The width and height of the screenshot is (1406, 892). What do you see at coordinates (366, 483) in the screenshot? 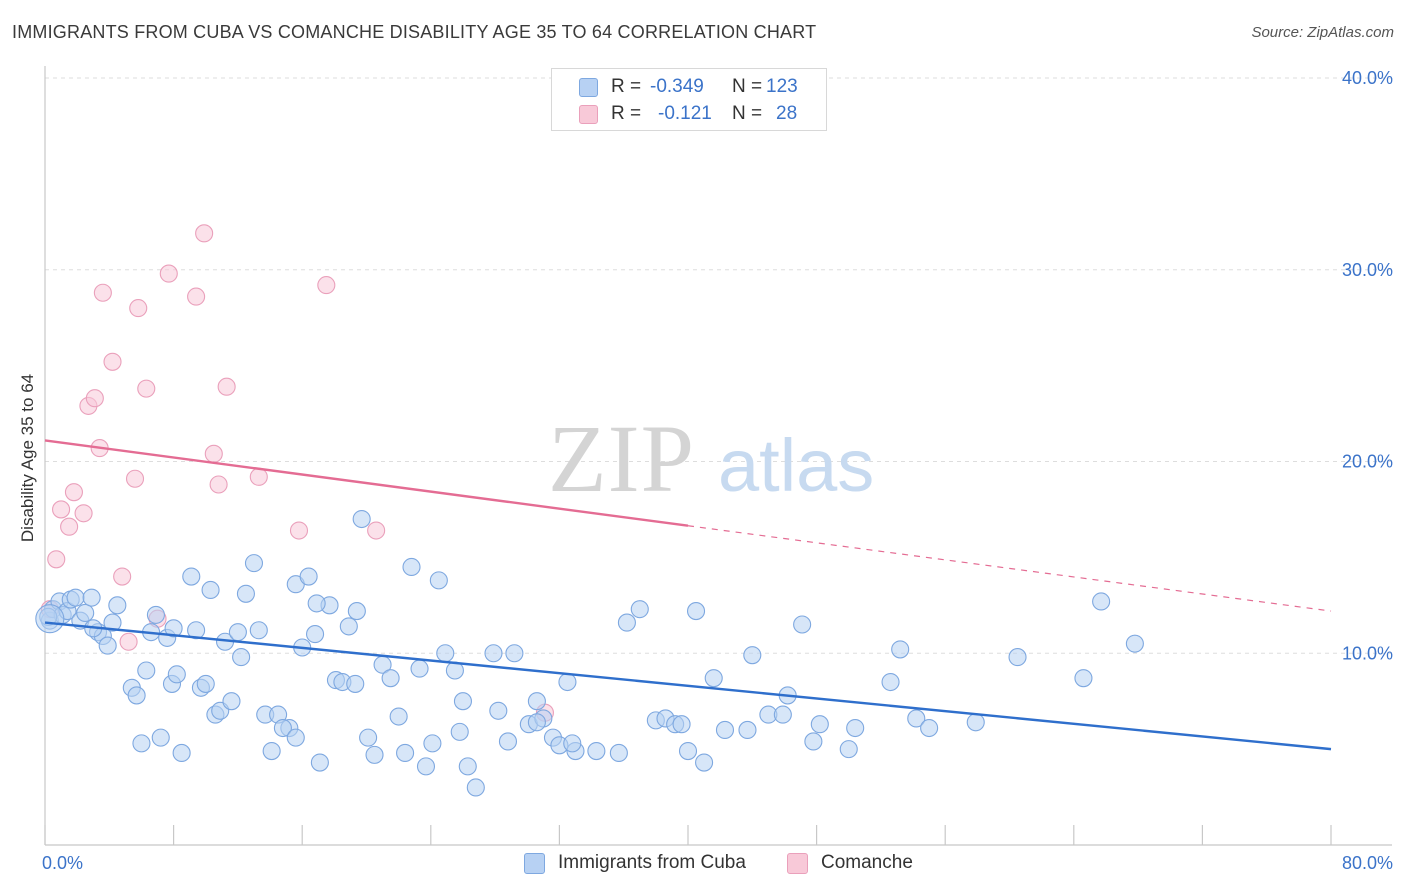
I see `comanche-trend-line` at bounding box center [366, 483].